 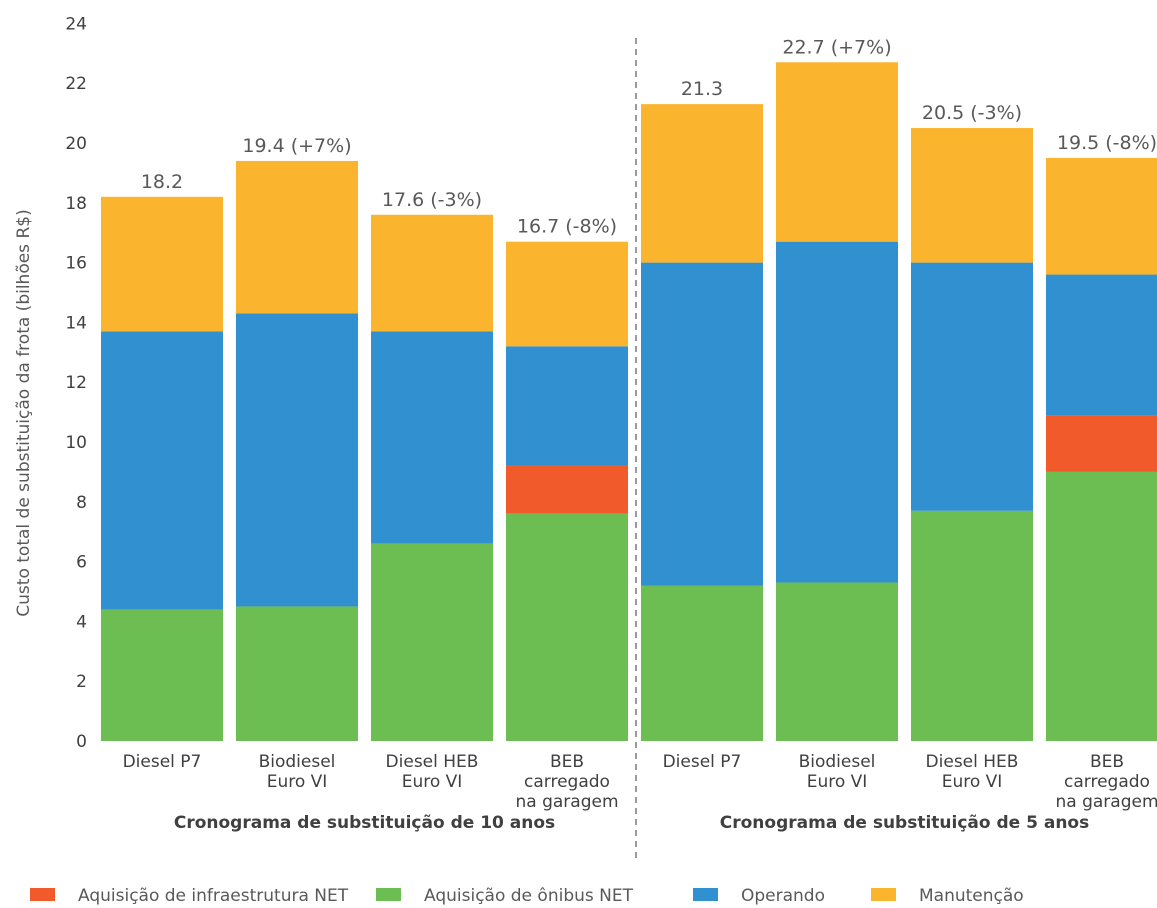 I want to click on group-label: Cronograma de substituição de 5 anos, so click(x=904, y=823).